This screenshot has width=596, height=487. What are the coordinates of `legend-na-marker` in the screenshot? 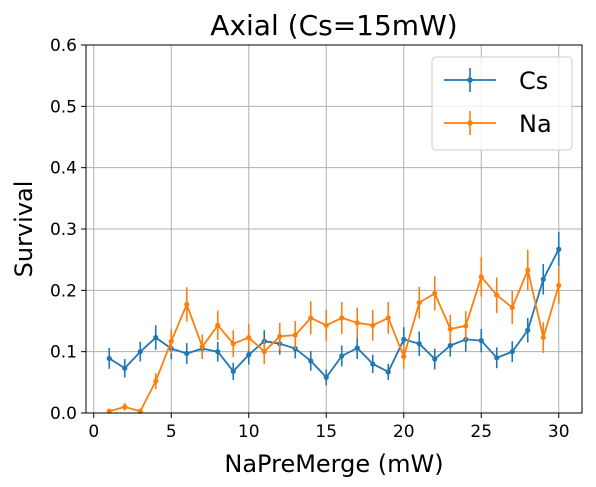 It's located at (470, 123).